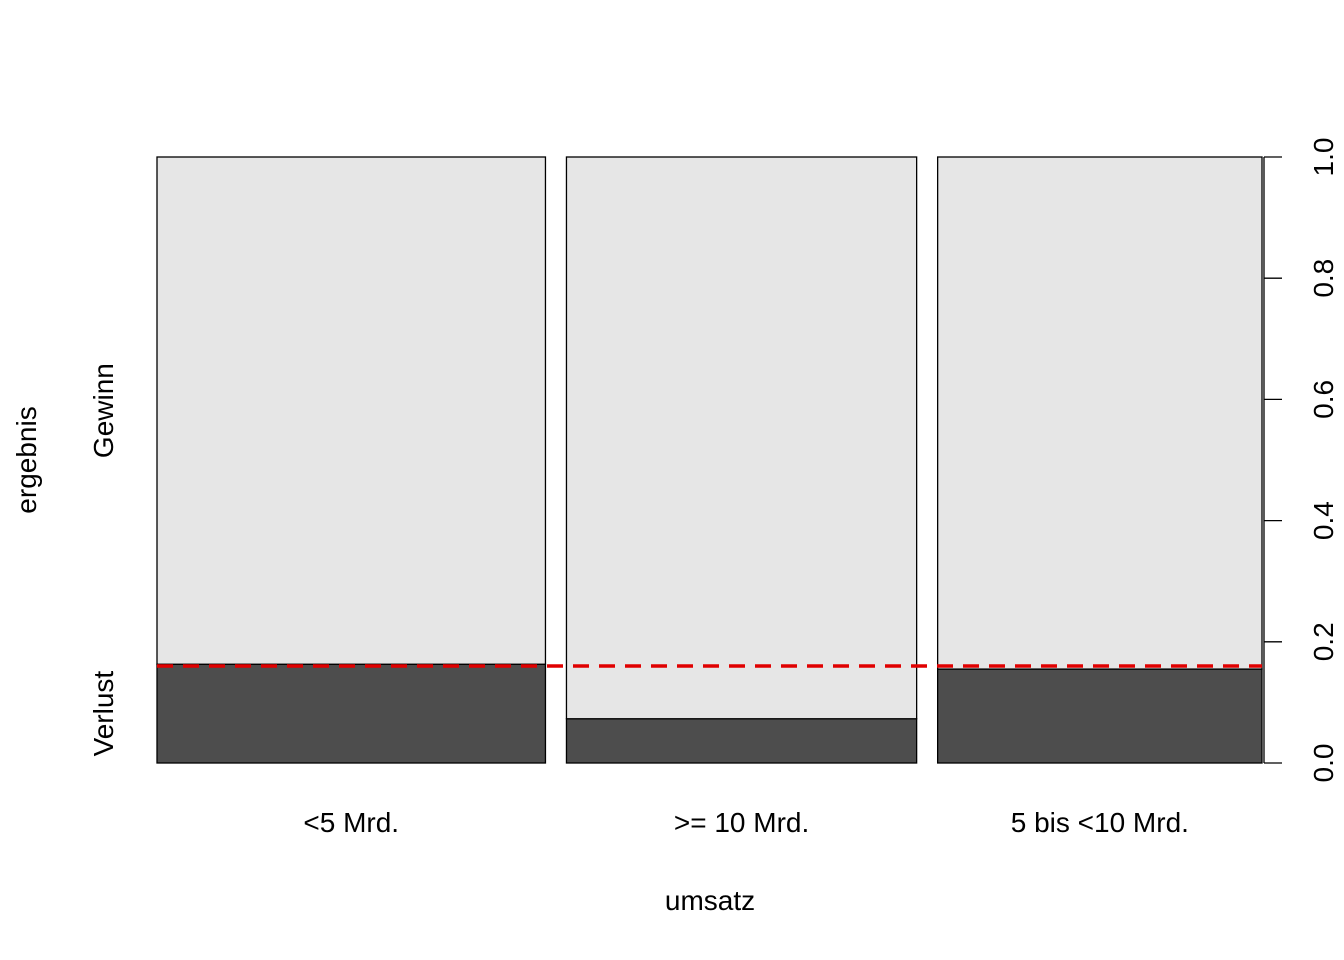  Describe the element at coordinates (1323, 278) in the screenshot. I see `y-tick-label: 0.8` at that location.